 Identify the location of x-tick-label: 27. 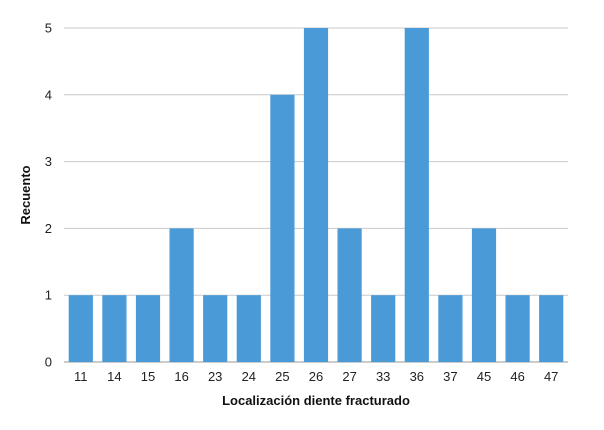
(349, 376).